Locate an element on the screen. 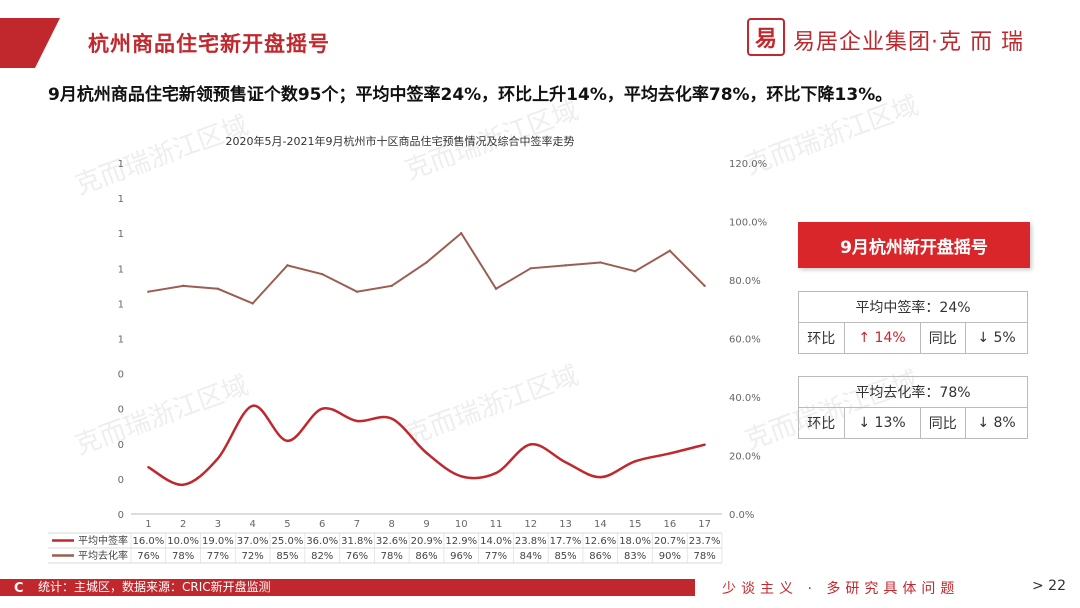  y-right-tick-label: 80.0% is located at coordinates (745, 281).